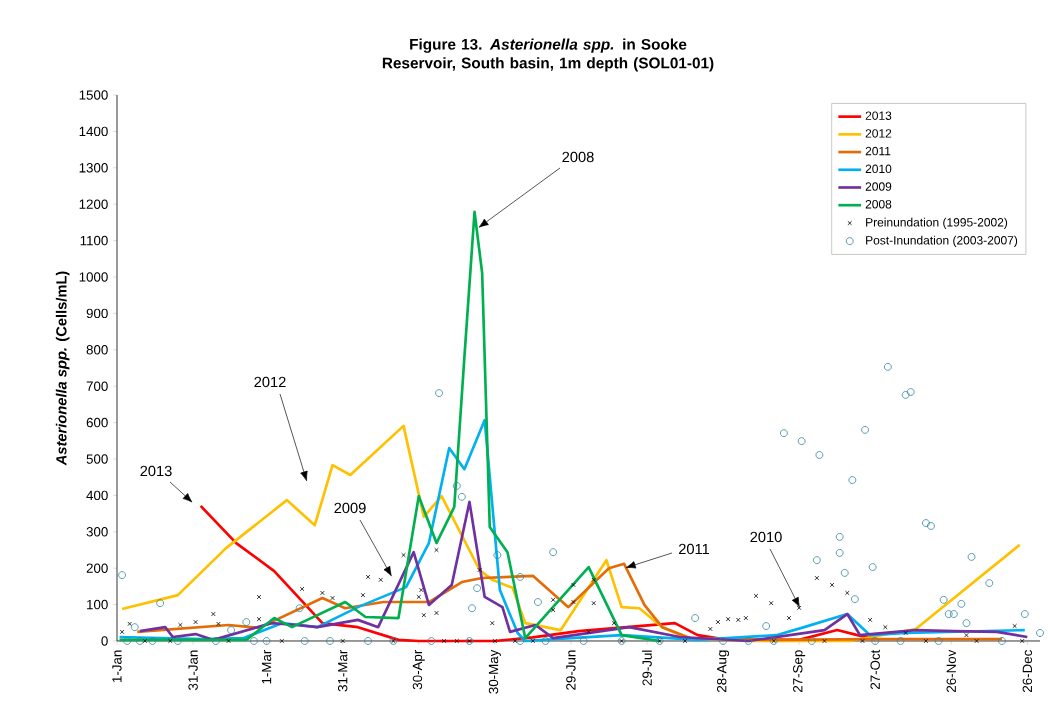 This screenshot has width=1048, height=720. What do you see at coordinates (97, 422) in the screenshot?
I see `y-tick-label: 600` at bounding box center [97, 422].